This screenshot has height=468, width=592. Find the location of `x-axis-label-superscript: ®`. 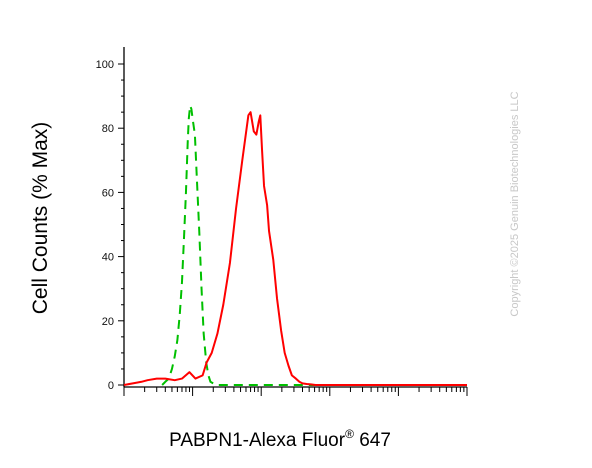

x-axis-label-superscript: ® is located at coordinates (349, 434).